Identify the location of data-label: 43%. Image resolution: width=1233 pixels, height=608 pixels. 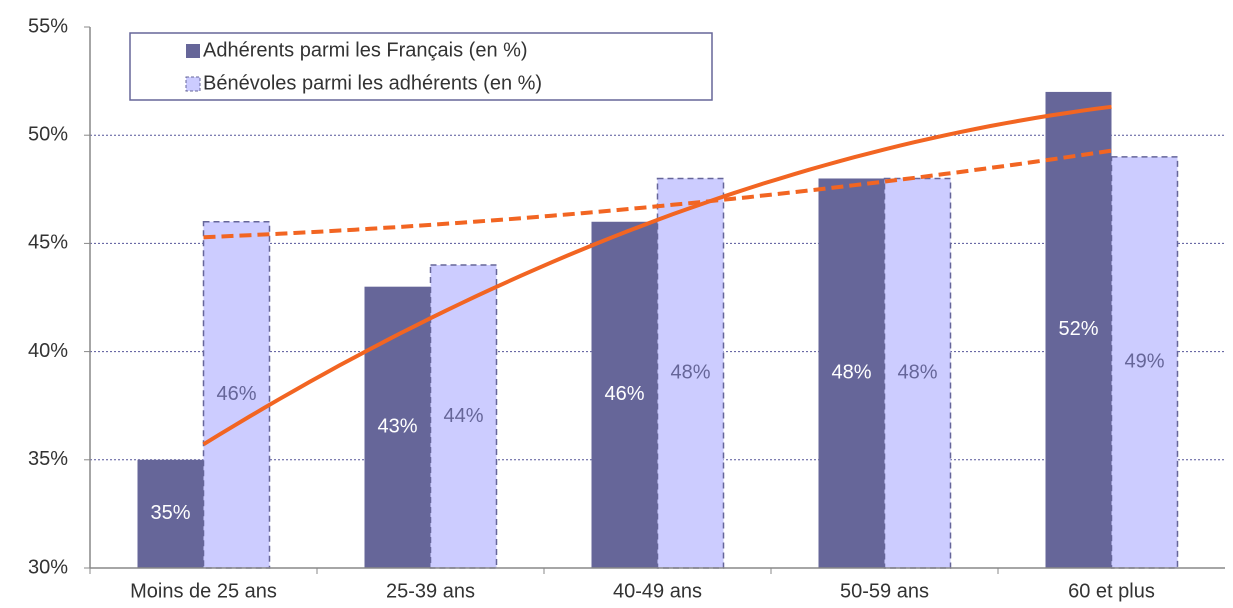
(397, 427).